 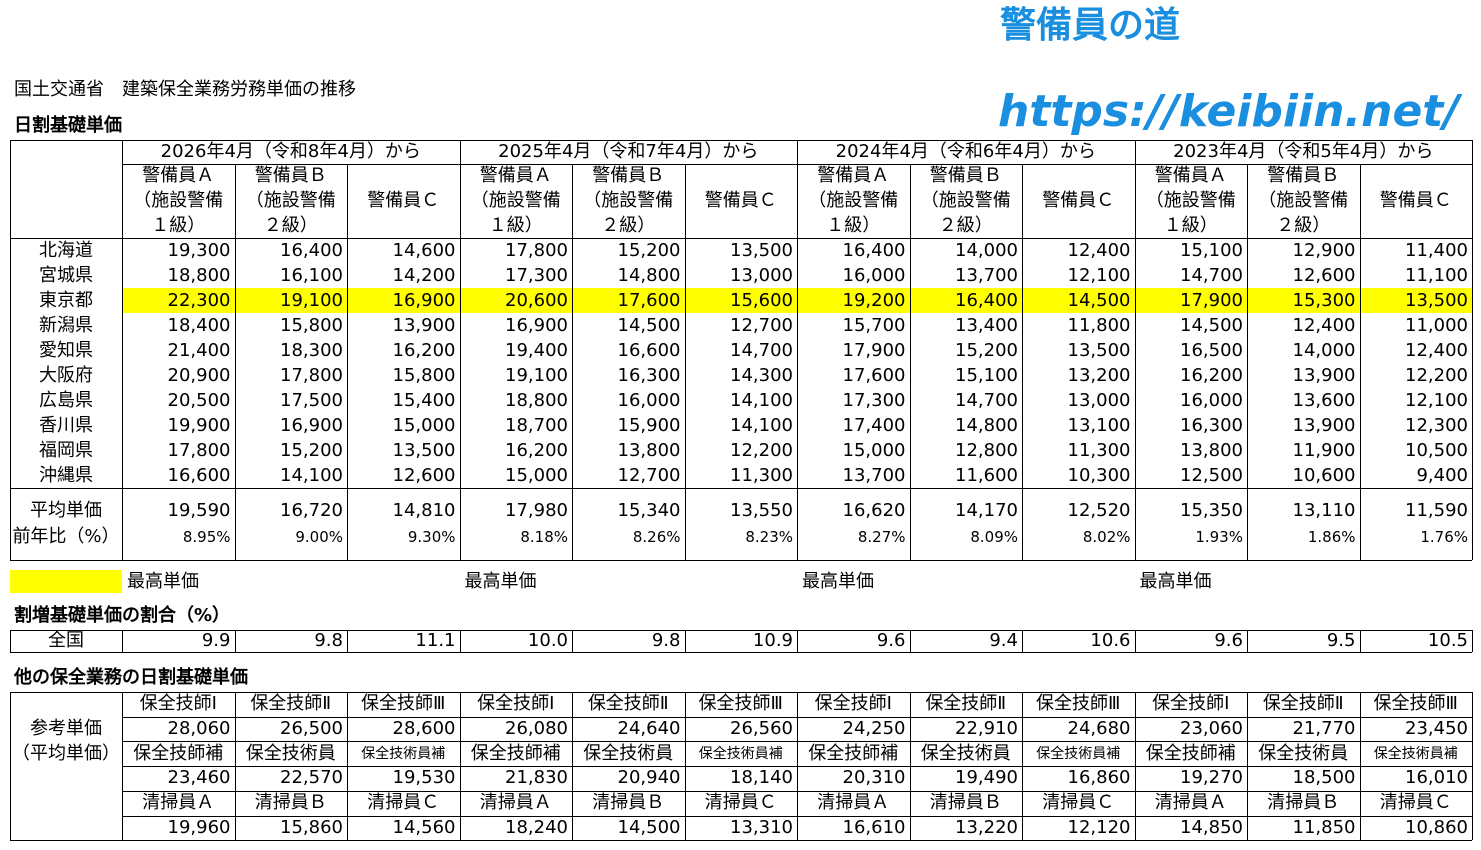 What do you see at coordinates (424, 400) in the screenshot?
I see `cell-value: 15,400` at bounding box center [424, 400].